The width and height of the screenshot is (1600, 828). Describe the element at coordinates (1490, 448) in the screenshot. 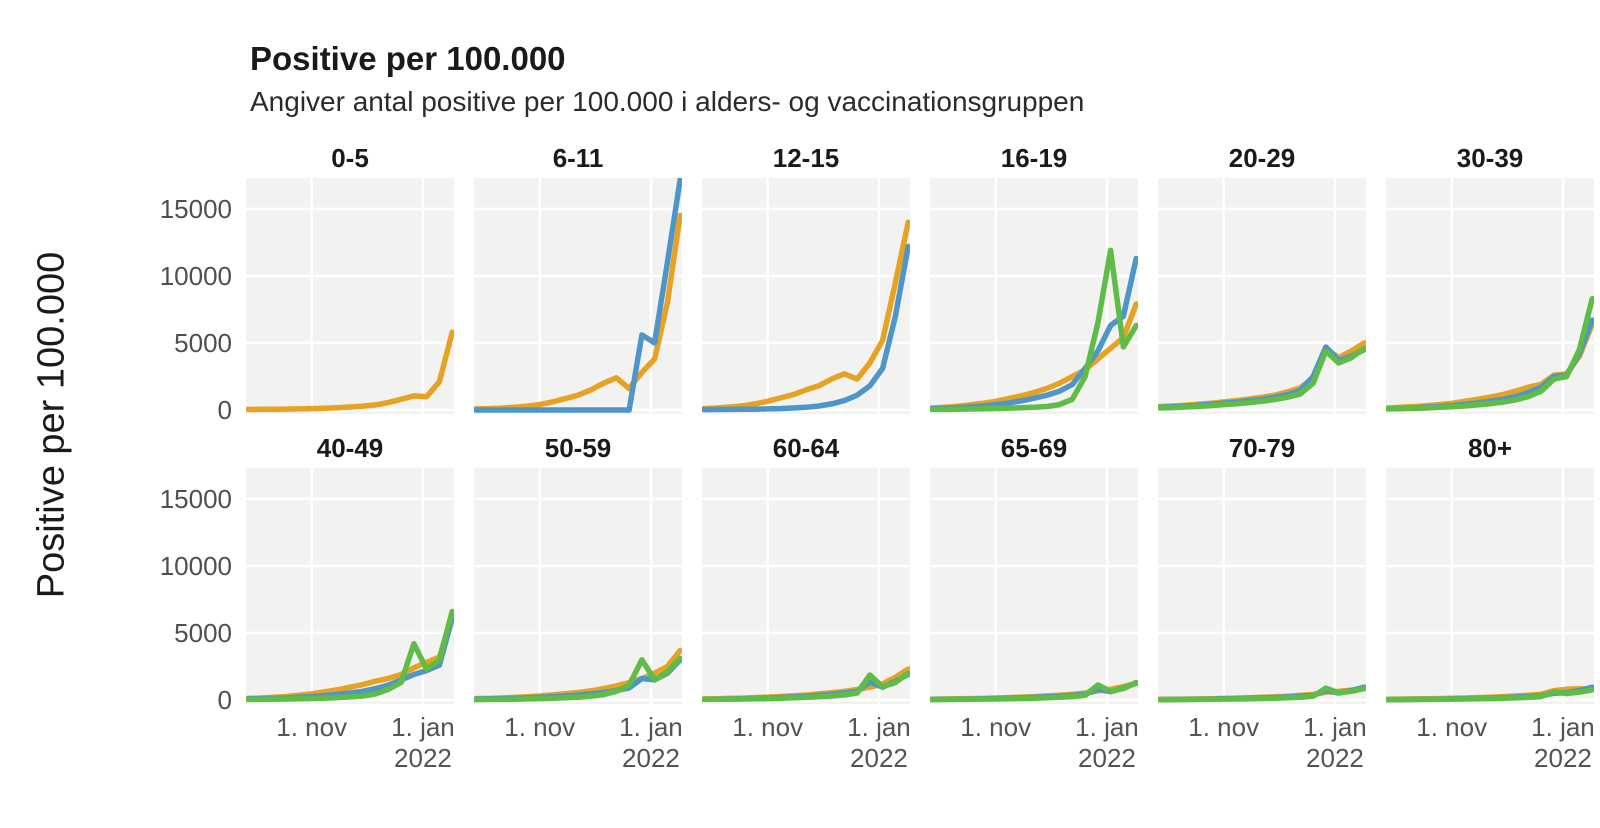

I see `facet-title-80+: 80+` at that location.